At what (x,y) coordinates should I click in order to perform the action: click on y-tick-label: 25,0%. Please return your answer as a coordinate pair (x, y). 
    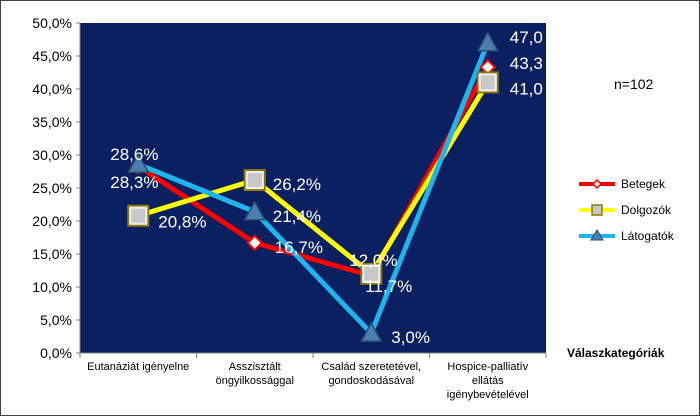
    Looking at the image, I should click on (52, 188).